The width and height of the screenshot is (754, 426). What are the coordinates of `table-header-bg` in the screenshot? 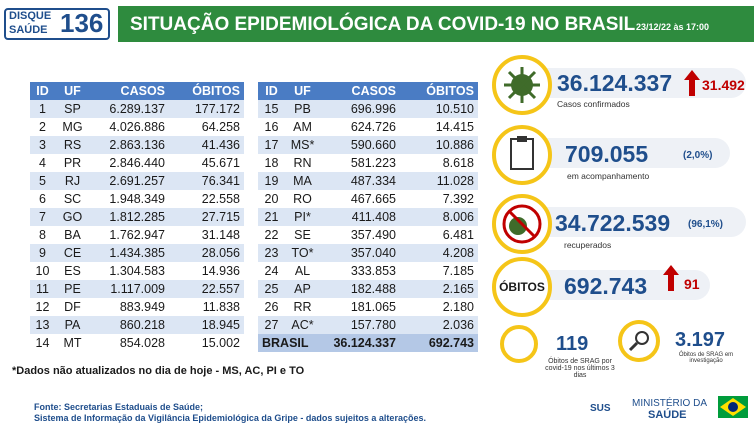 It's located at (137, 91).